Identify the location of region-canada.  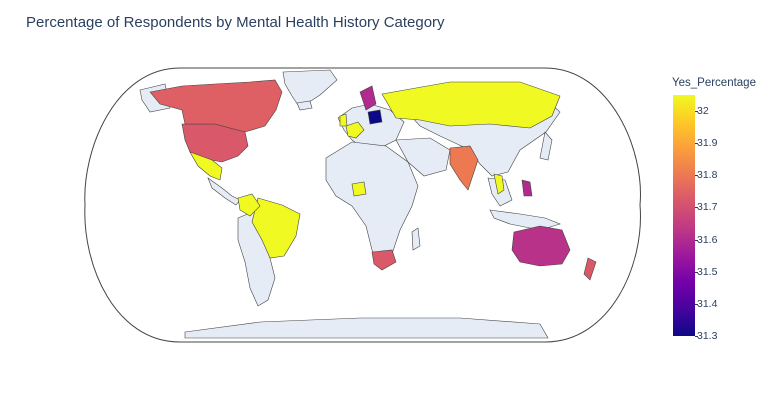
(216, 106).